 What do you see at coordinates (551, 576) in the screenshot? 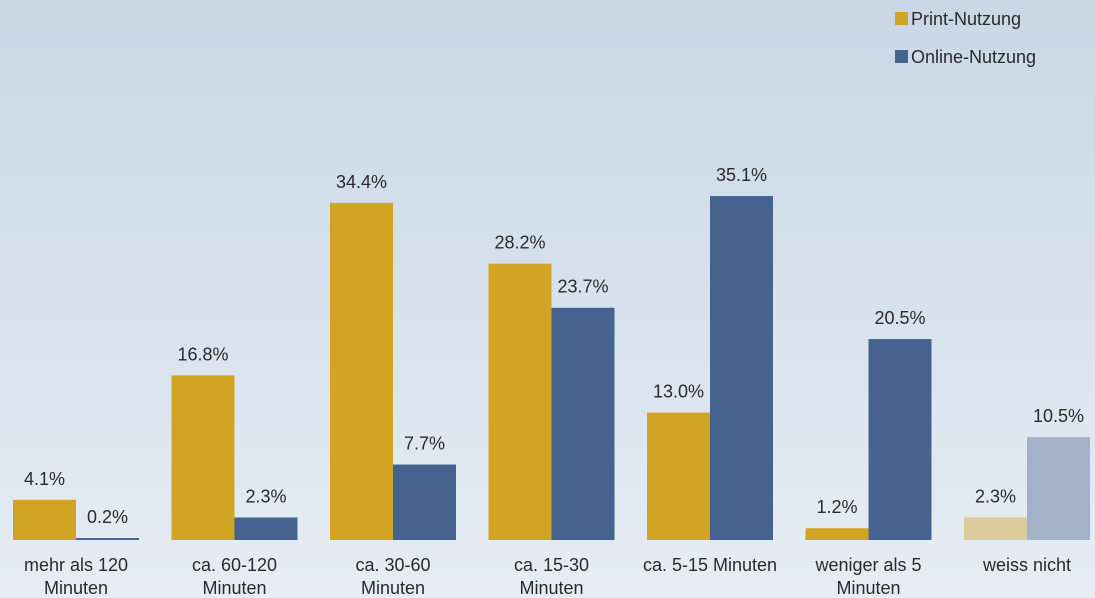
I see `category-label-3: ca. 15-30 Minuten` at bounding box center [551, 576].